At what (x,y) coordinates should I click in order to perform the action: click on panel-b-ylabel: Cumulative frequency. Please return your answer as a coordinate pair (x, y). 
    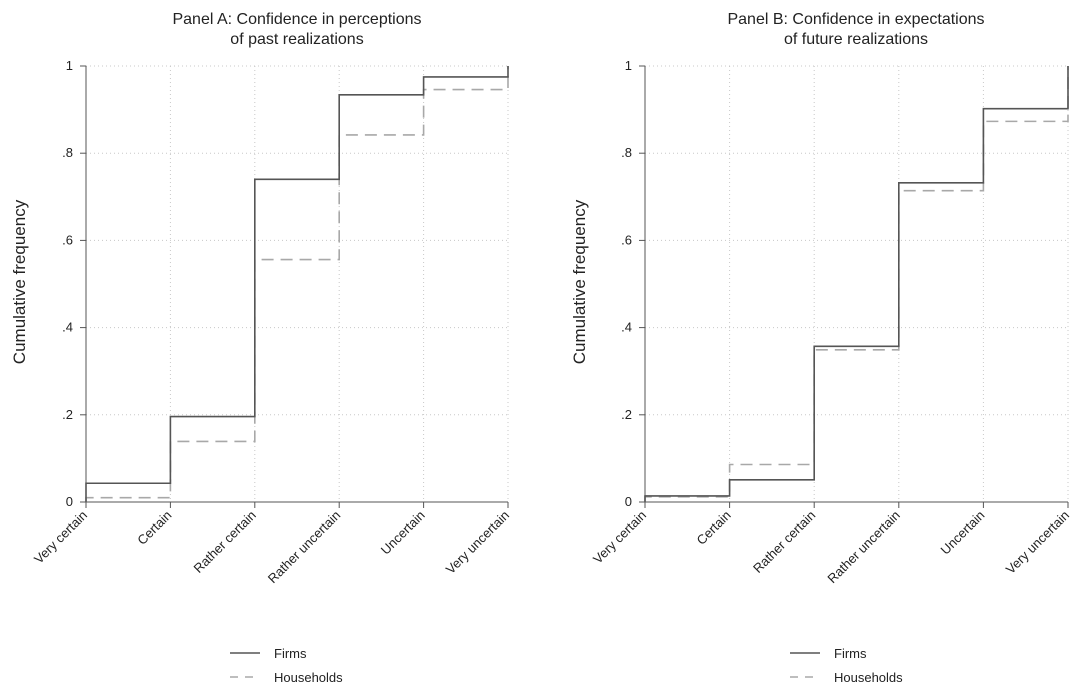
    Looking at the image, I should click on (579, 281).